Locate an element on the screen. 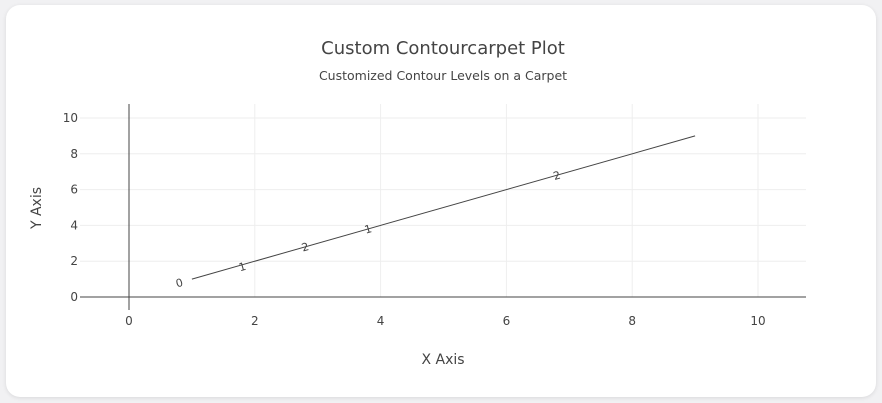 The width and height of the screenshot is (882, 403). x-tick-label: 6 is located at coordinates (507, 321).